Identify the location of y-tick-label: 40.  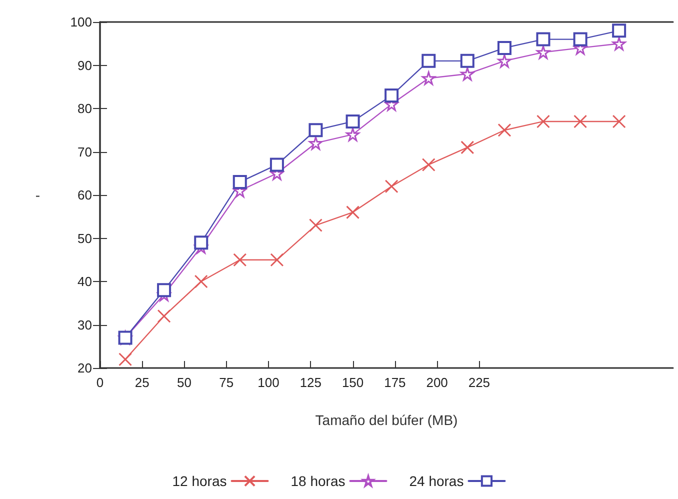
(85, 281).